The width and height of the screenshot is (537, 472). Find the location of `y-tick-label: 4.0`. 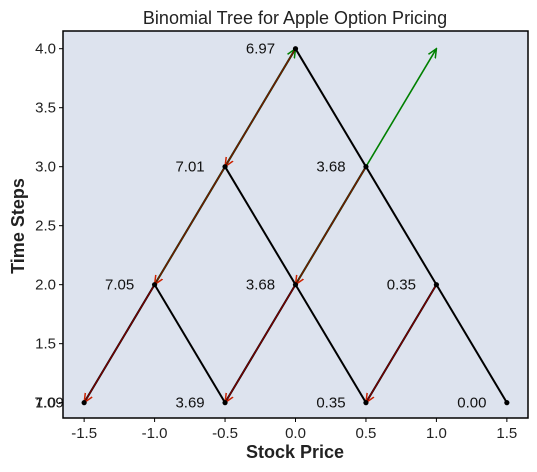

y-tick-label: 4.0 is located at coordinates (45, 49).